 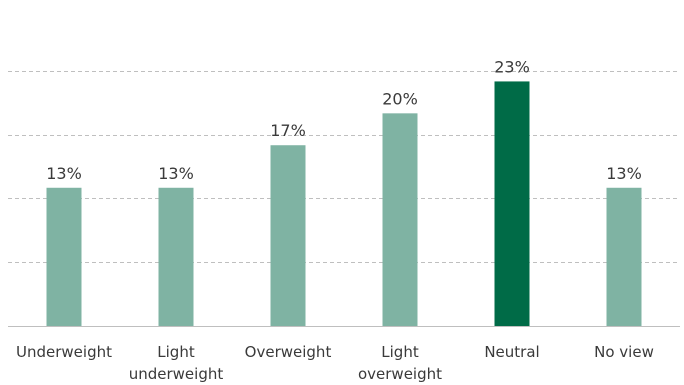 What do you see at coordinates (288, 352) in the screenshot?
I see `x-tick-label-3: Overweight` at bounding box center [288, 352].